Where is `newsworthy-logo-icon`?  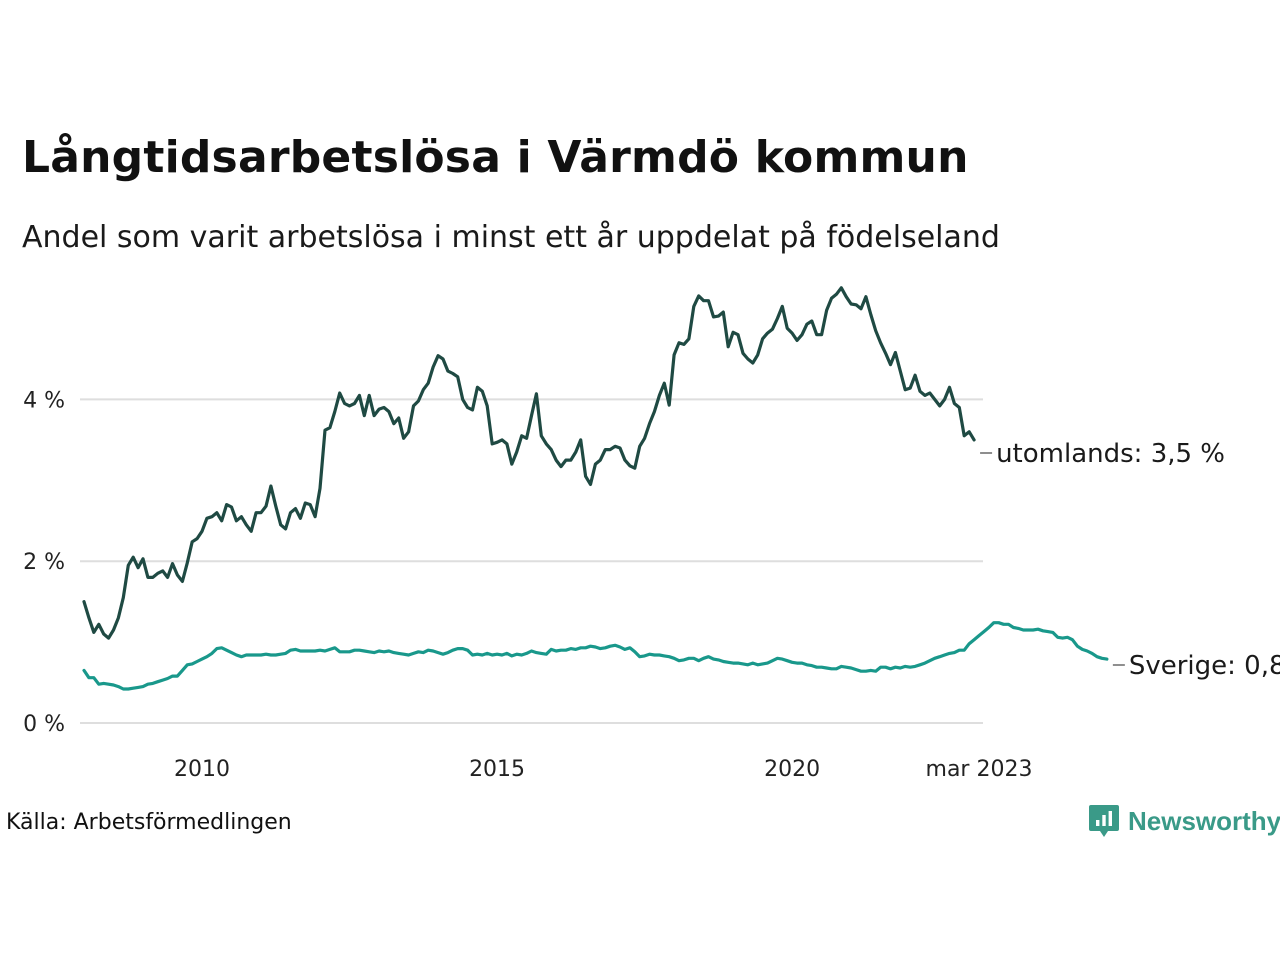
newsworthy-logo-icon is located at coordinates (1104, 821).